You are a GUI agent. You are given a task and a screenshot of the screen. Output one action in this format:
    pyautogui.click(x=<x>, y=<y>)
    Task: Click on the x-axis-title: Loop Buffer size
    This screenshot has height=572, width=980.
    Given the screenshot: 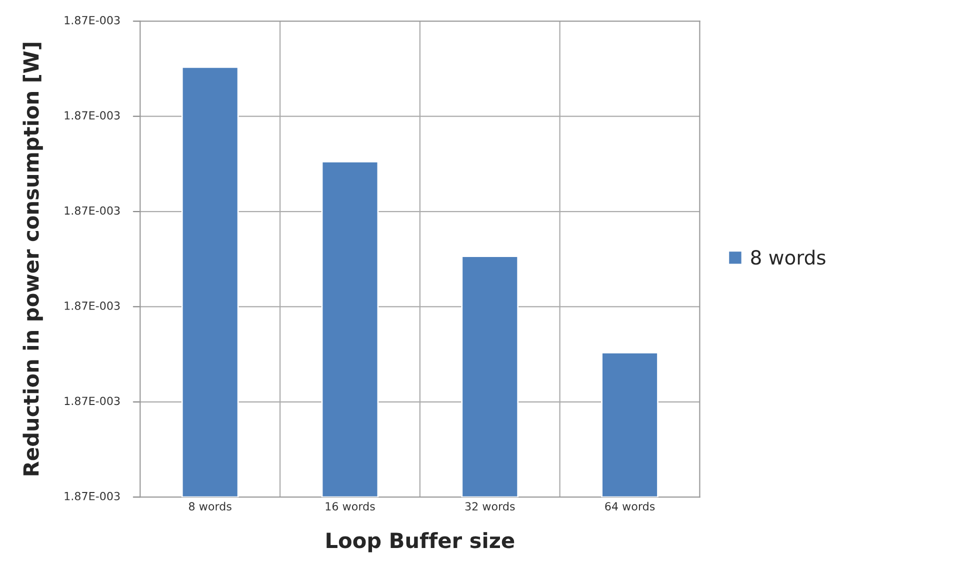 What is the action you would take?
    pyautogui.click(x=420, y=542)
    